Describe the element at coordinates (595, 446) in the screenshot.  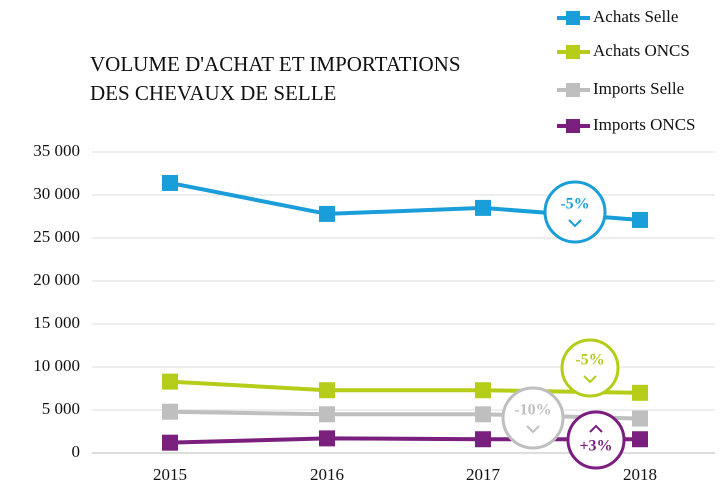
I see `annotation-label: +3%` at that location.